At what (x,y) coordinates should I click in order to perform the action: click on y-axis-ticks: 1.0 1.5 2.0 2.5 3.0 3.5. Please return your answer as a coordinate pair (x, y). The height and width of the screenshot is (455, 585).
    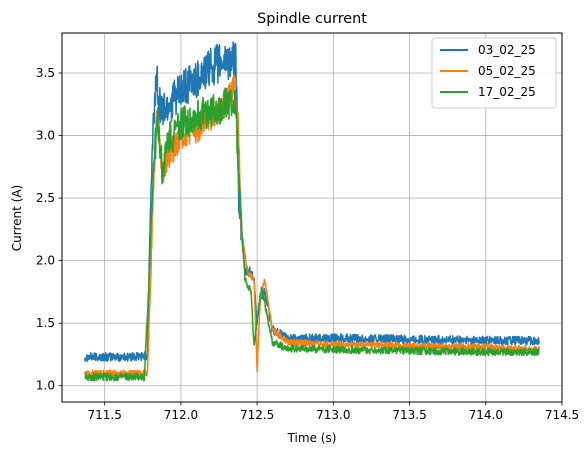
    Looking at the image, I should click on (49, 229).